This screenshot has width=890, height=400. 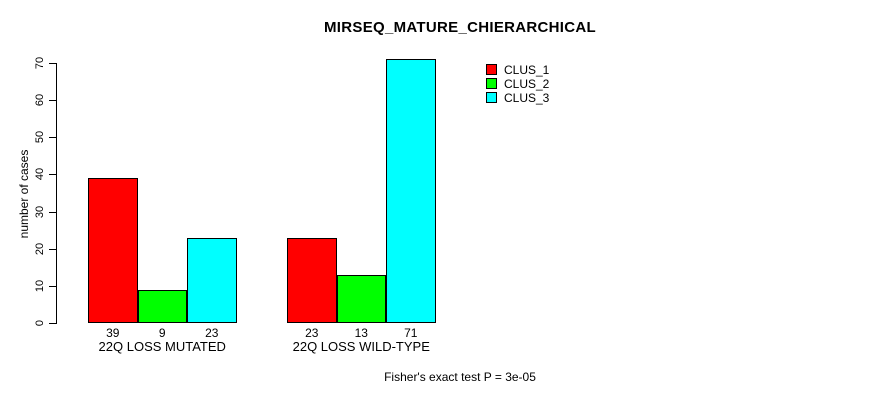 What do you see at coordinates (113, 333) in the screenshot?
I see `bar-value-label: 39` at bounding box center [113, 333].